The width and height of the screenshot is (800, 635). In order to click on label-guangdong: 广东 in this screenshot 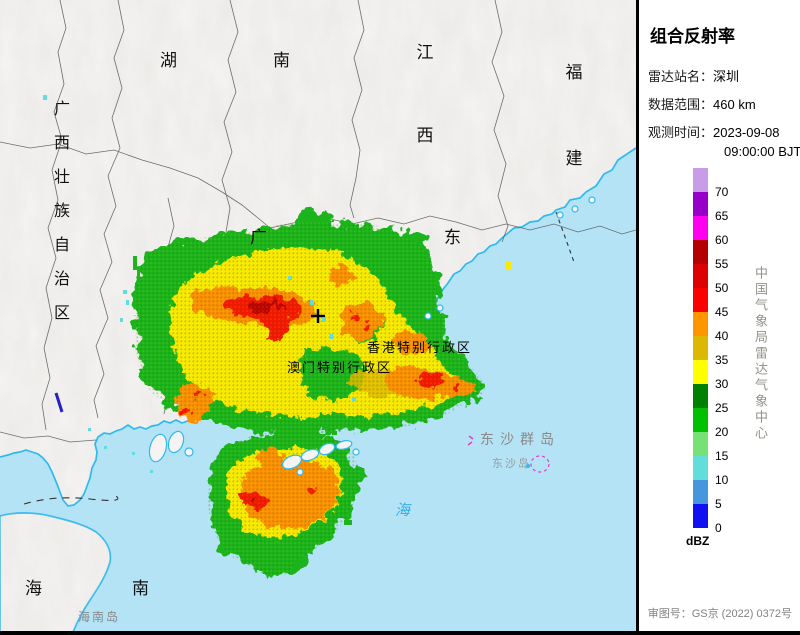, I will do `click(443, 237)`.